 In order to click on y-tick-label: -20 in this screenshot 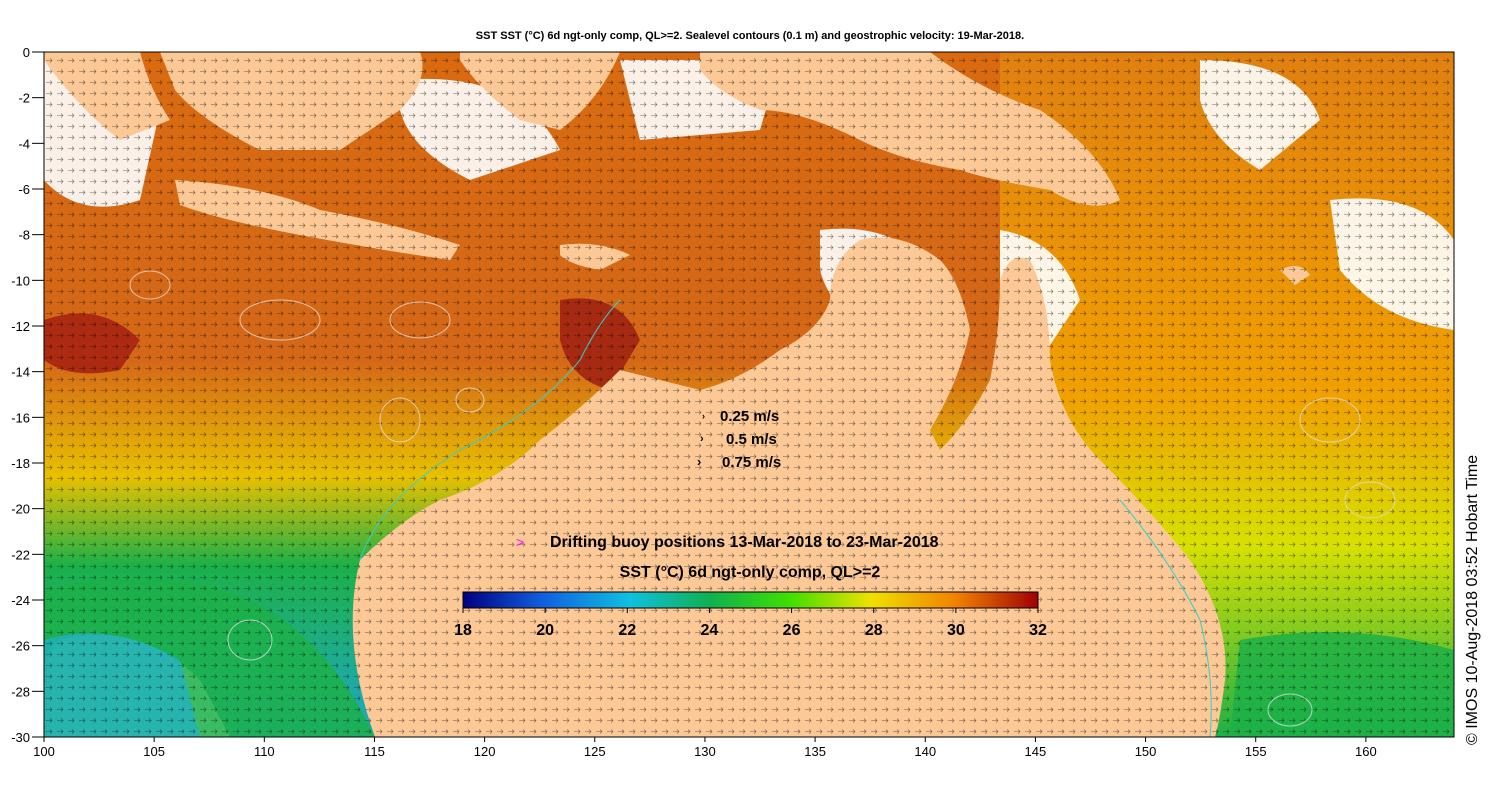, I will do `click(20, 509)`.